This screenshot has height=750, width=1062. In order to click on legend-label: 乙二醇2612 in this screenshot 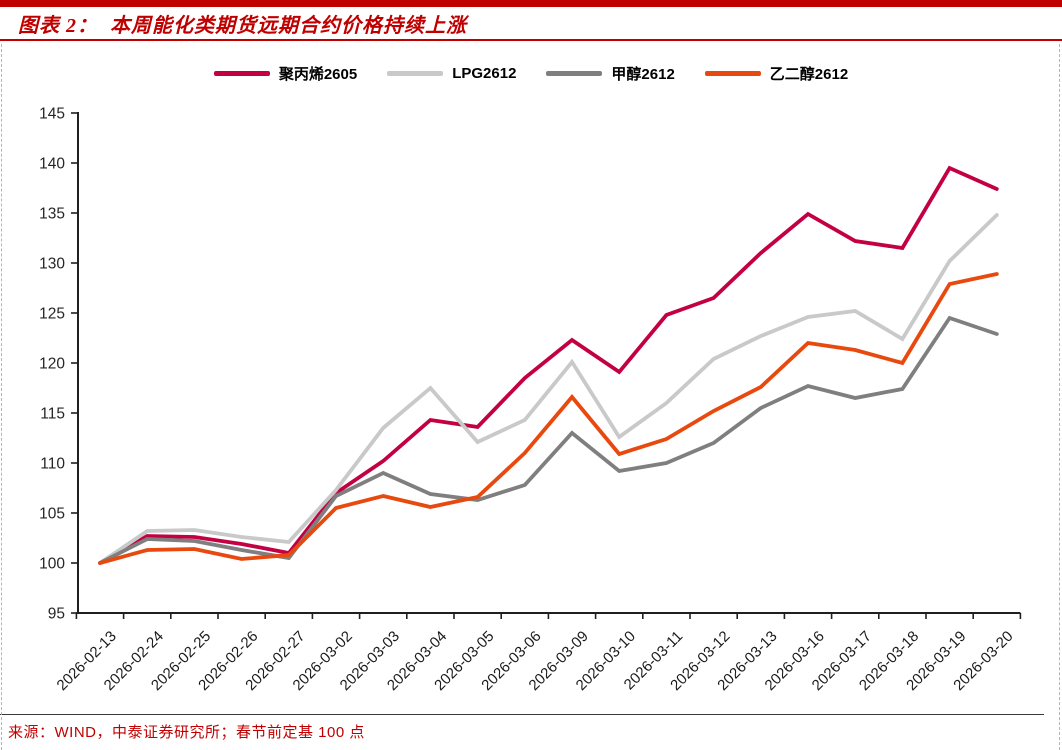, I will do `click(809, 74)`.